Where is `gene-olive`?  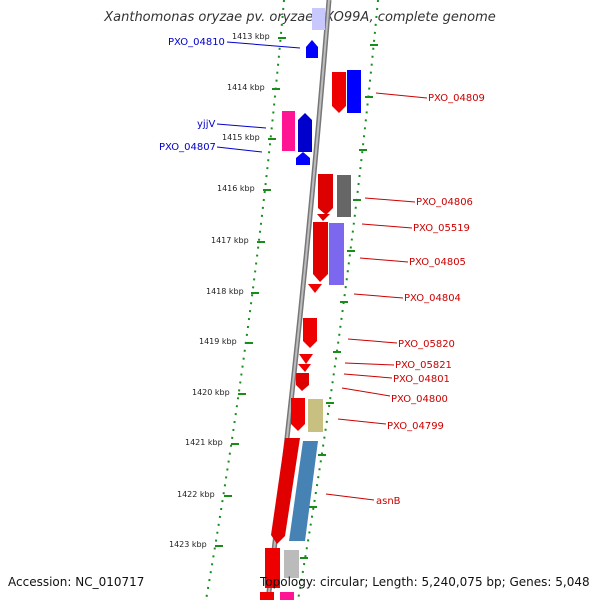
gene-olive is located at coordinates (315, 415).